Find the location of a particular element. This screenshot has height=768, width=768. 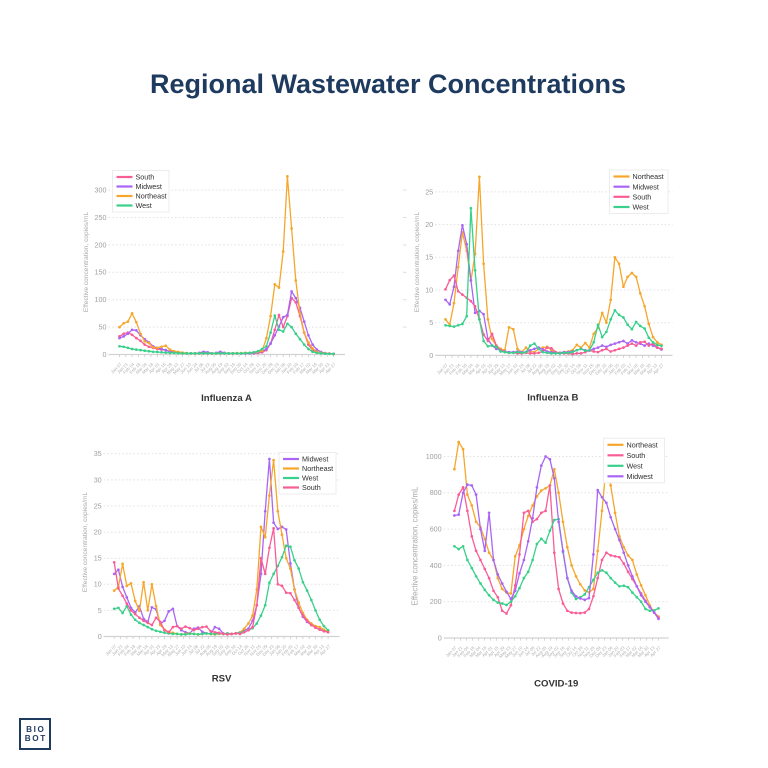

svg-text: 150 is located at coordinates (101, 272).